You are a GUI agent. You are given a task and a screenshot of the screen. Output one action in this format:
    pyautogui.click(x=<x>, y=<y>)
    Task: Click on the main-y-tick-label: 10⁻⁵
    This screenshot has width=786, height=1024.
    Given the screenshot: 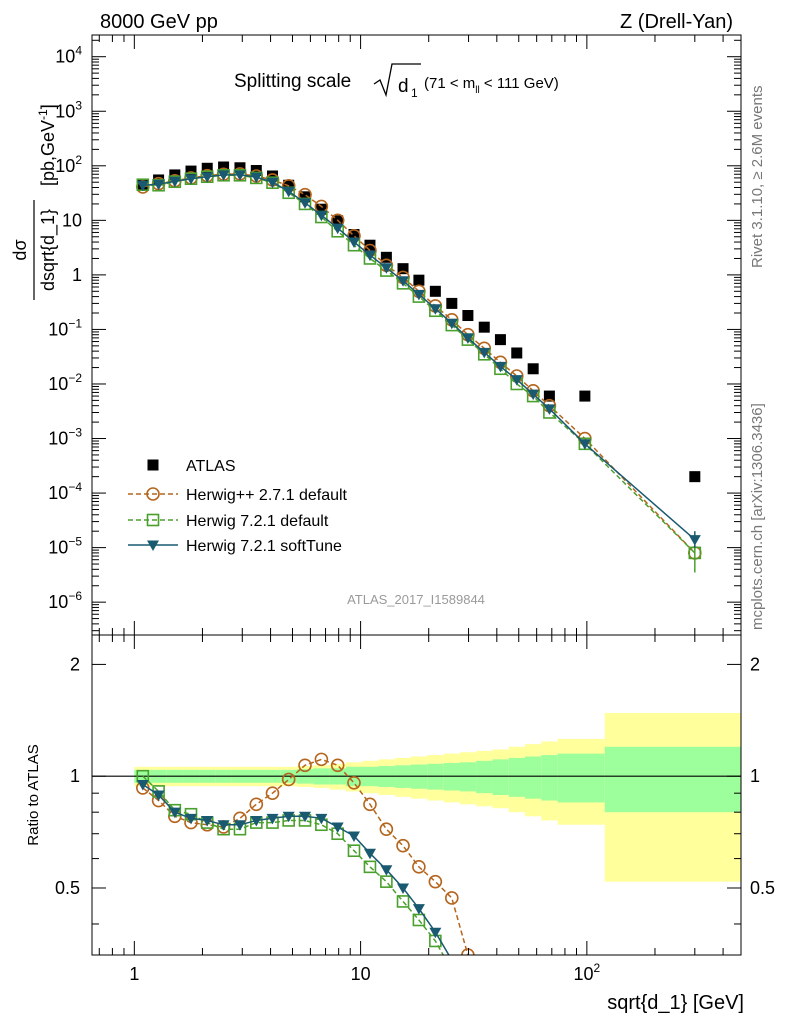 What is the action you would take?
    pyautogui.click(x=65, y=546)
    